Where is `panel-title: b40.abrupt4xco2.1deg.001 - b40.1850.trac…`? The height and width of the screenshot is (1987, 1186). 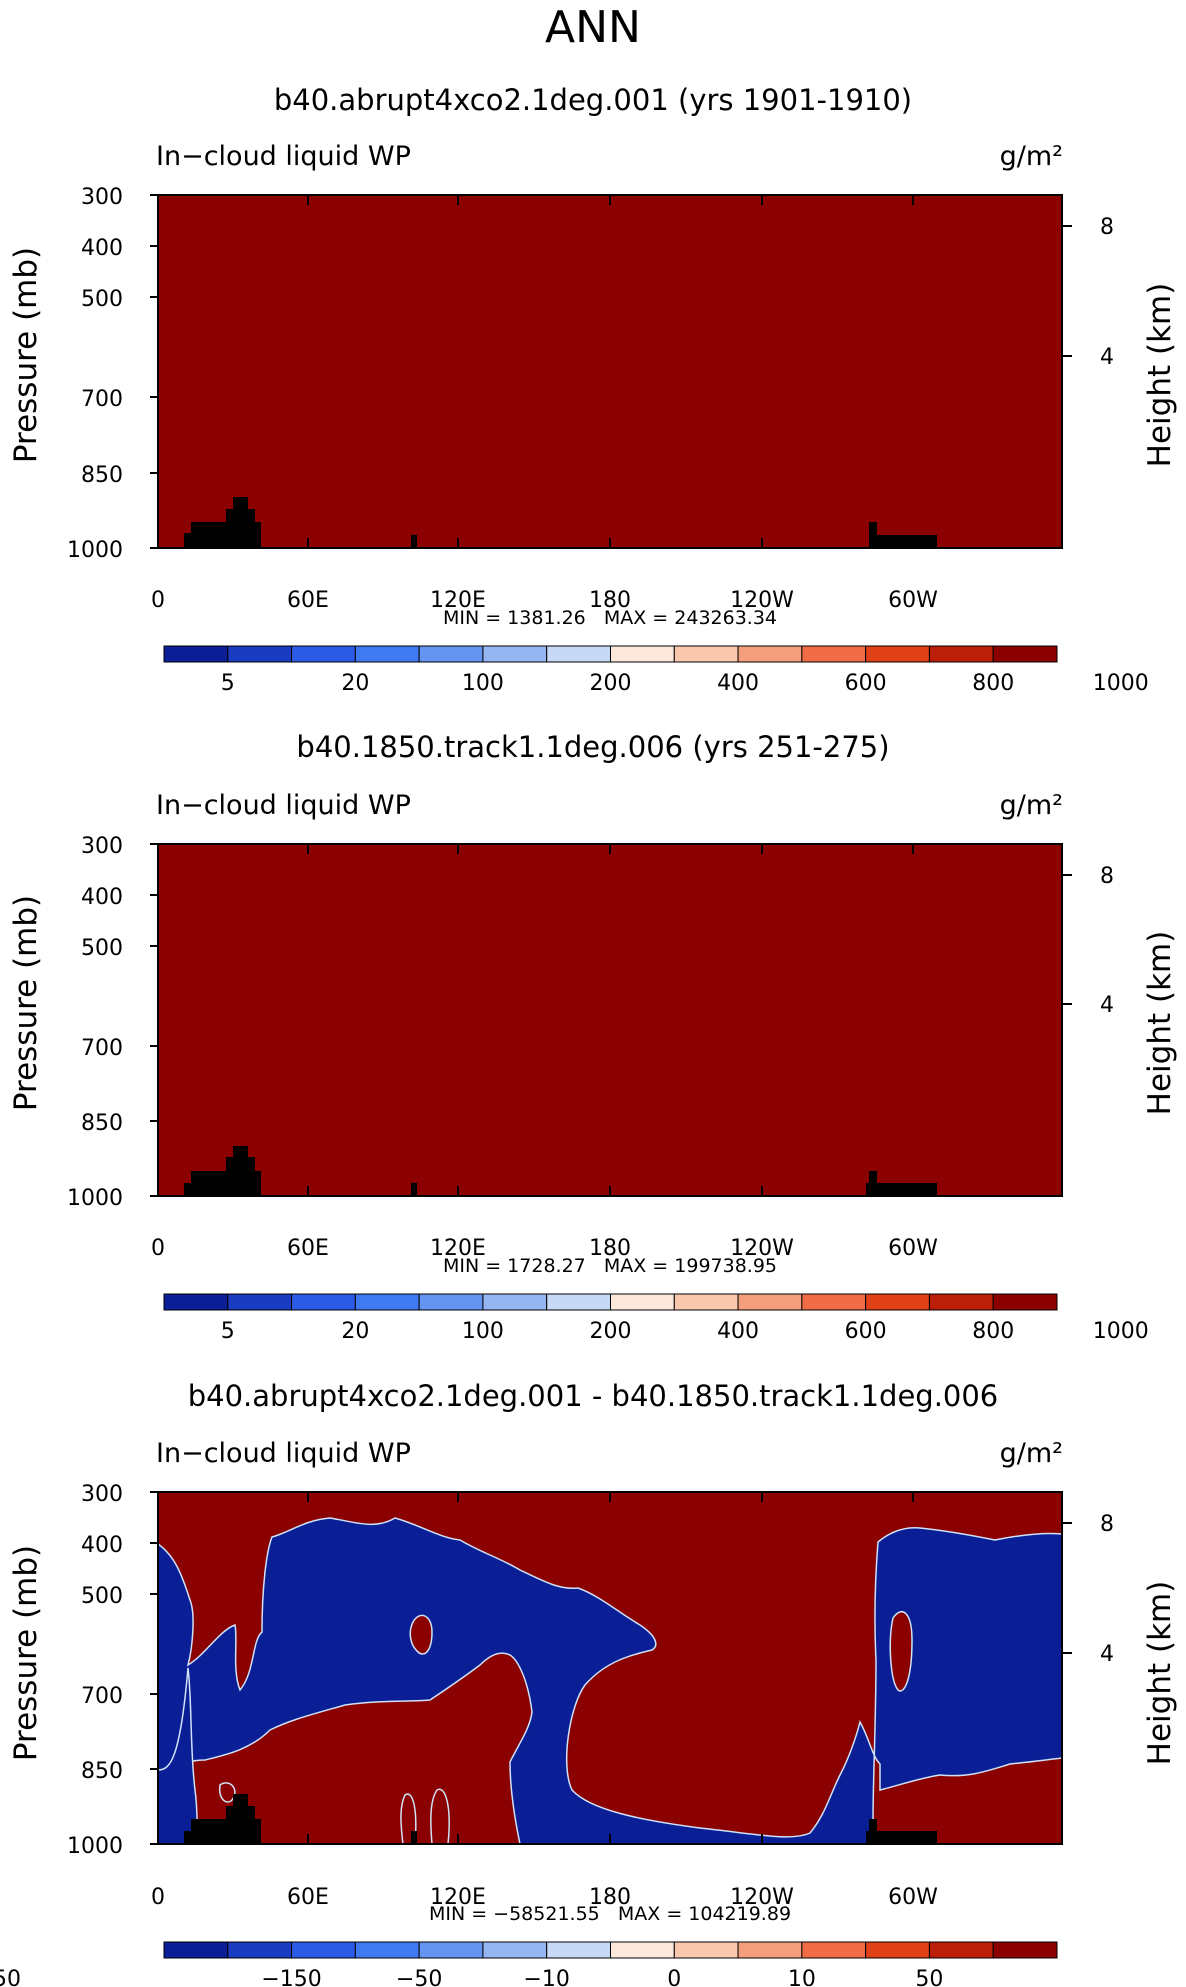
panel-title: b40.abrupt4xco2.1deg.001 - b40.1850.trac… is located at coordinates (593, 1396).